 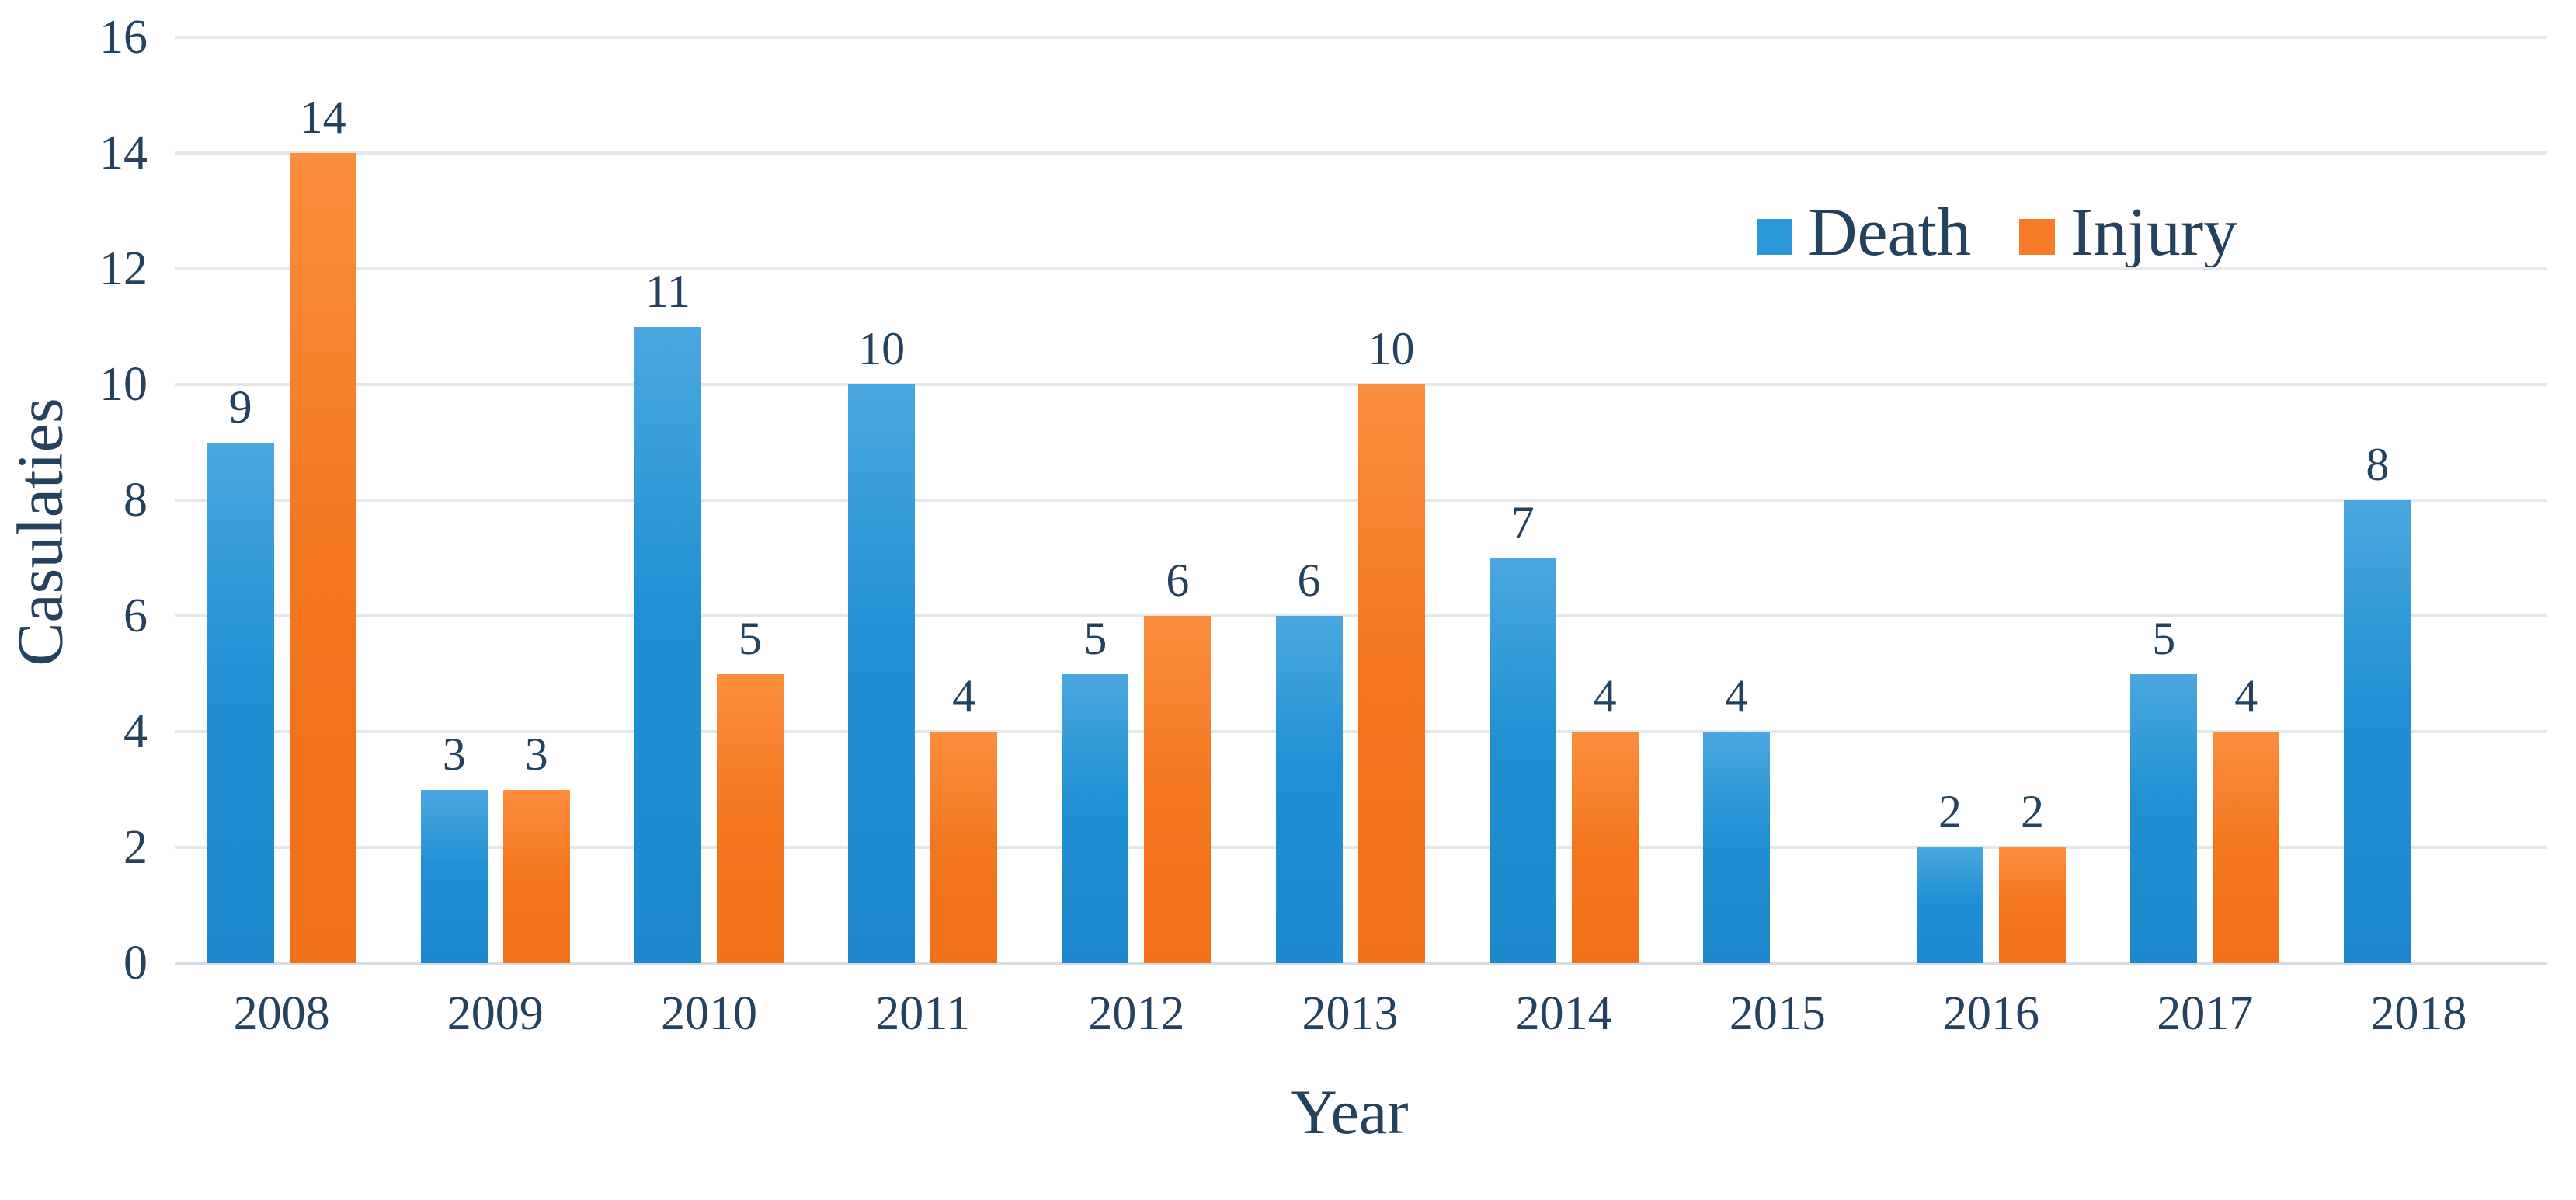 I want to click on x-tick-label-2009: 2009, so click(x=495, y=1014).